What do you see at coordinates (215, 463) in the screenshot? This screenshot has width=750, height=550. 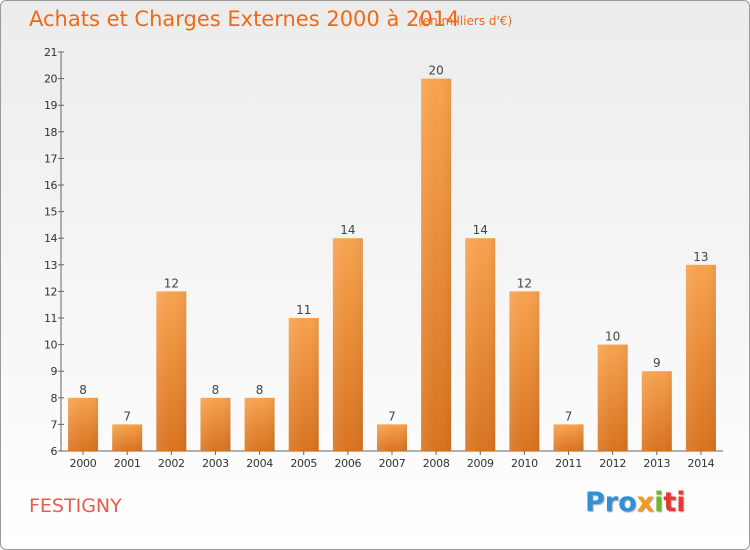 I see `x-tick-label: 2003` at bounding box center [215, 463].